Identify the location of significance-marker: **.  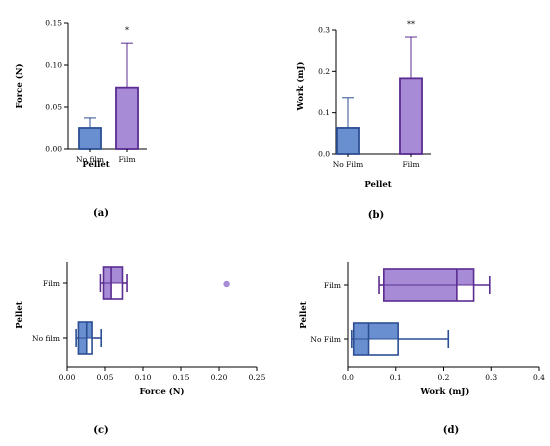
(411, 24).